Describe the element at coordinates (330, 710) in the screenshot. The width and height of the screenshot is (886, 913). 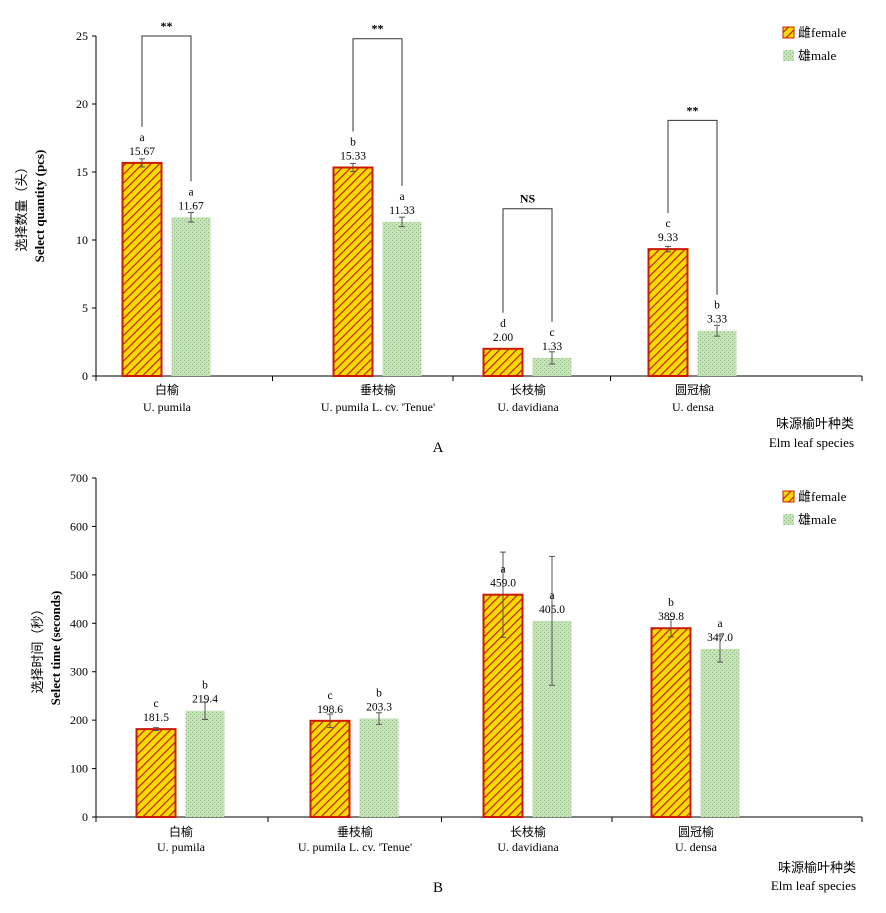
I see `data-label: 198.6` at that location.